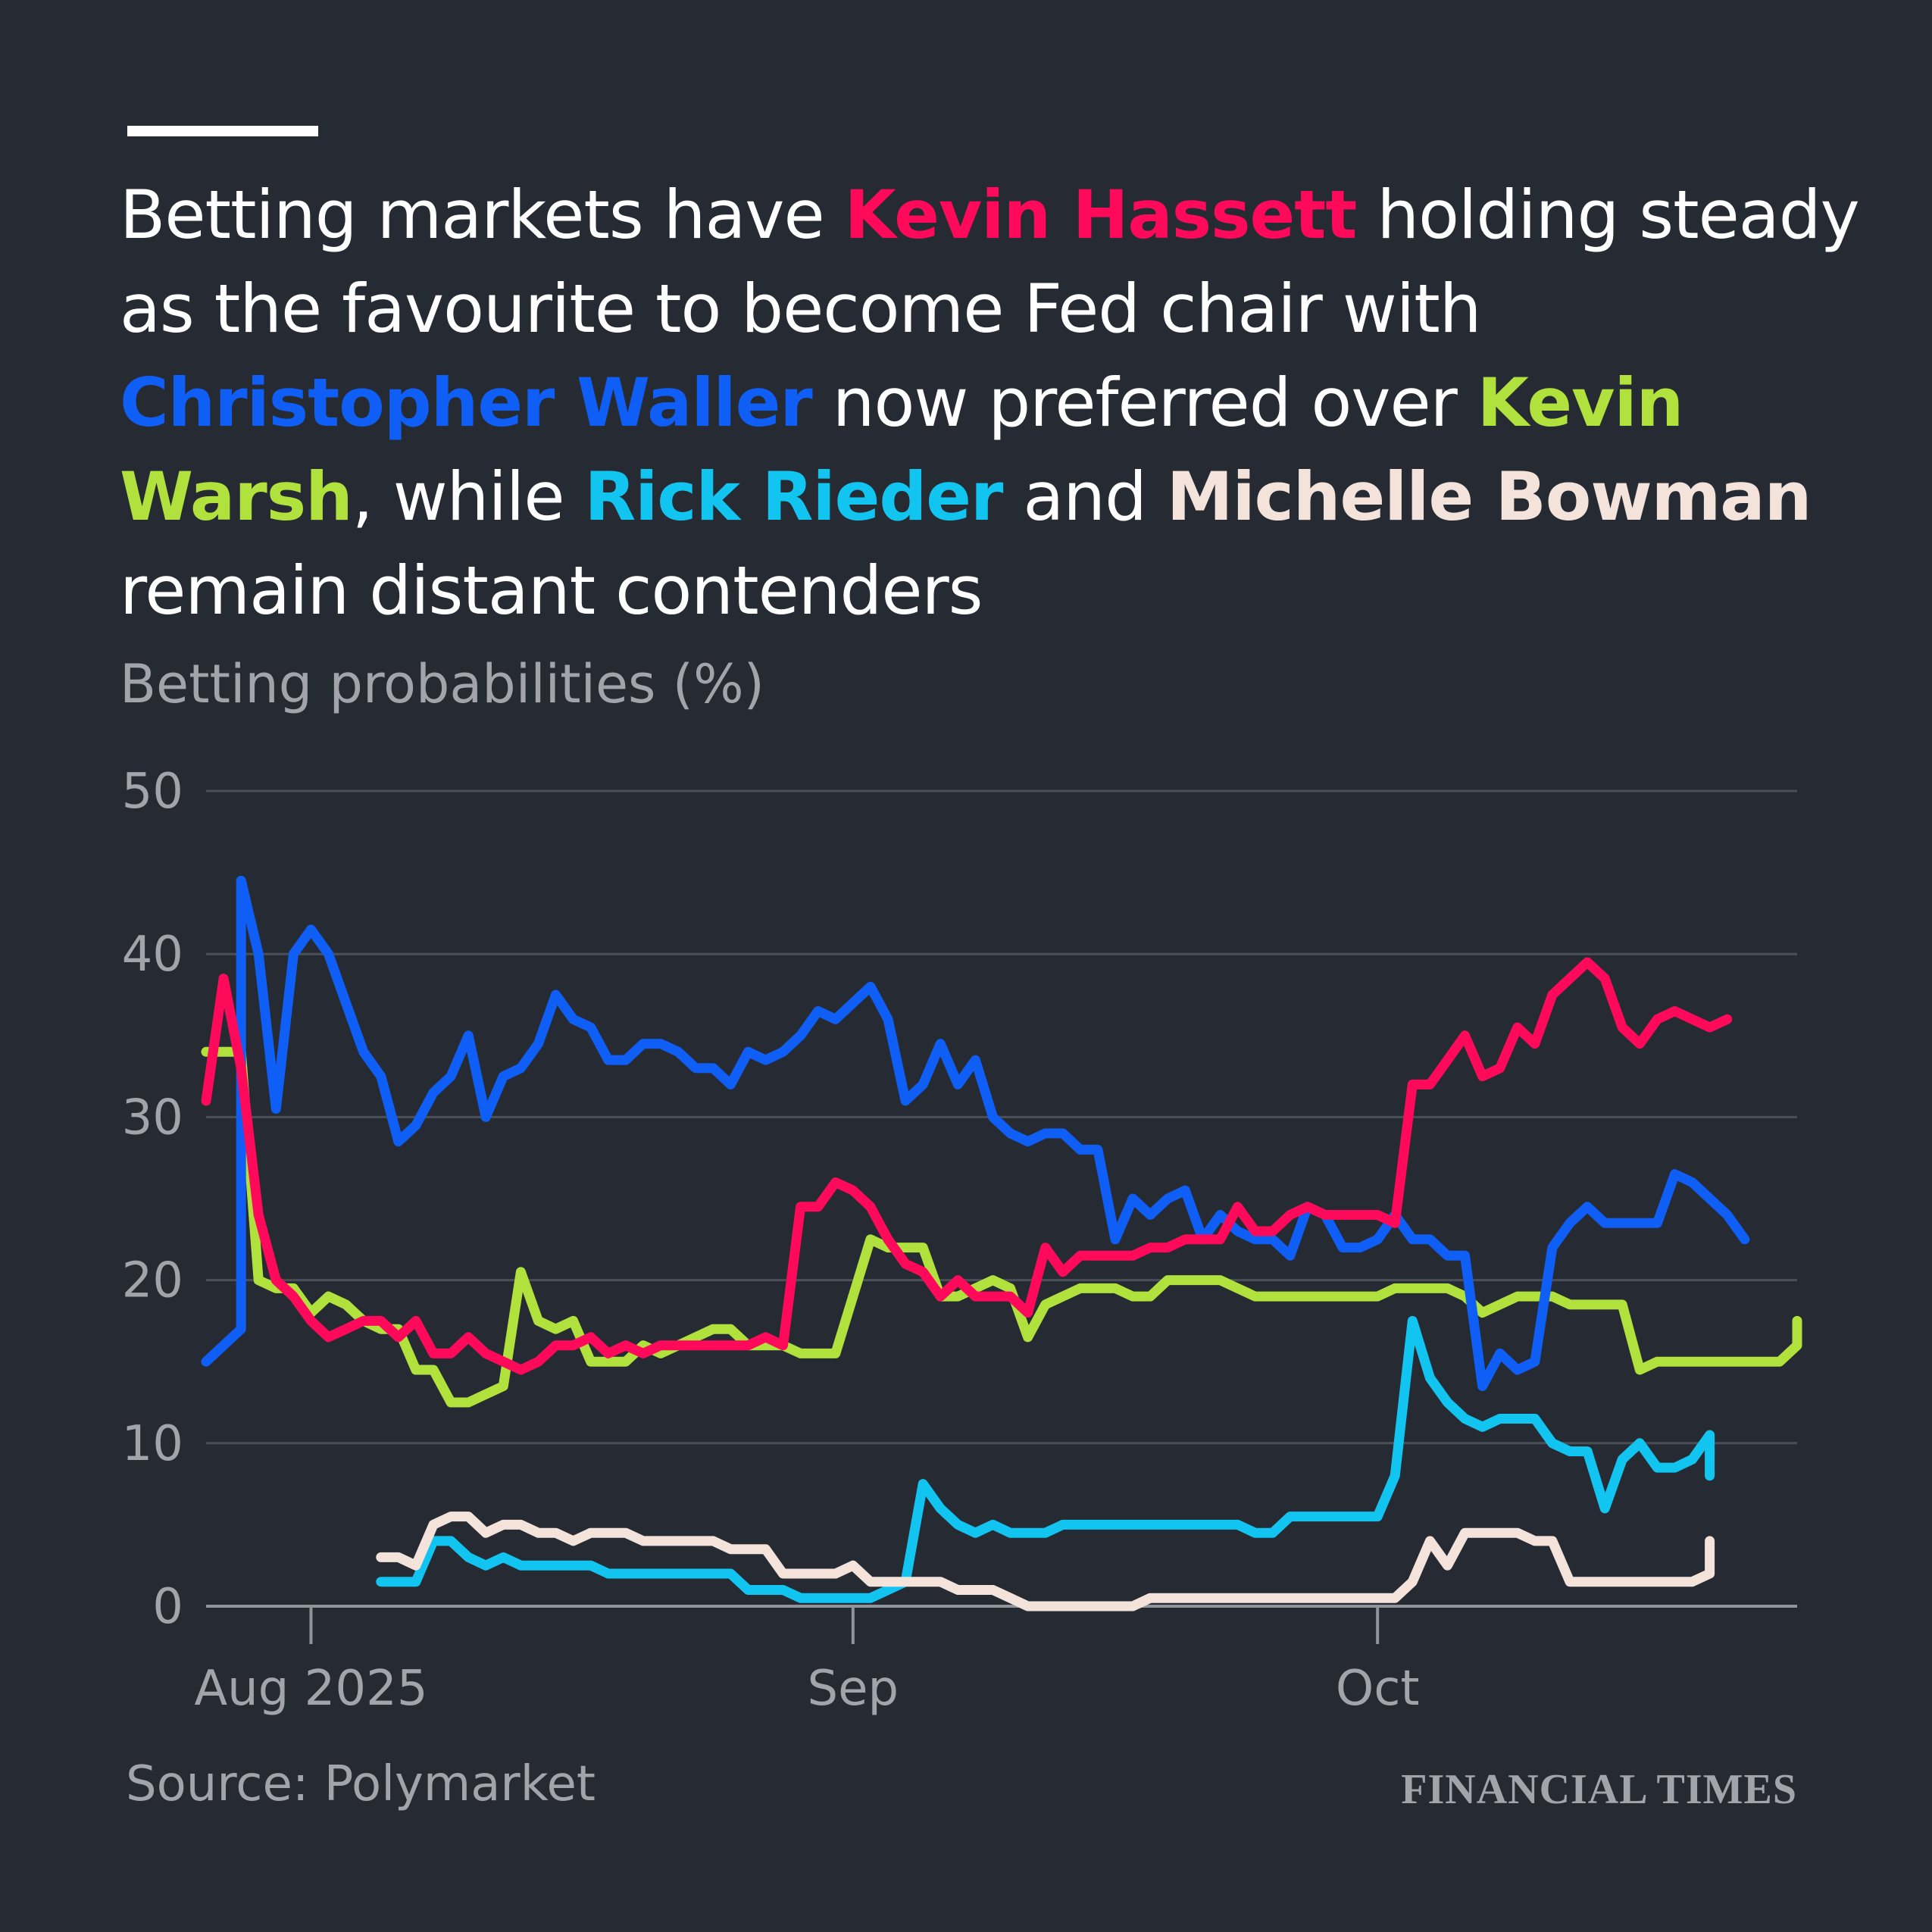  What do you see at coordinates (152, 1199) in the screenshot?
I see `y-axis-ticks: 0 10 20 30 40 50` at bounding box center [152, 1199].